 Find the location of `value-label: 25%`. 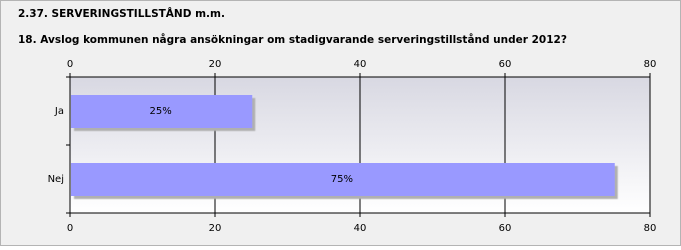

value-label: 25% is located at coordinates (161, 111).